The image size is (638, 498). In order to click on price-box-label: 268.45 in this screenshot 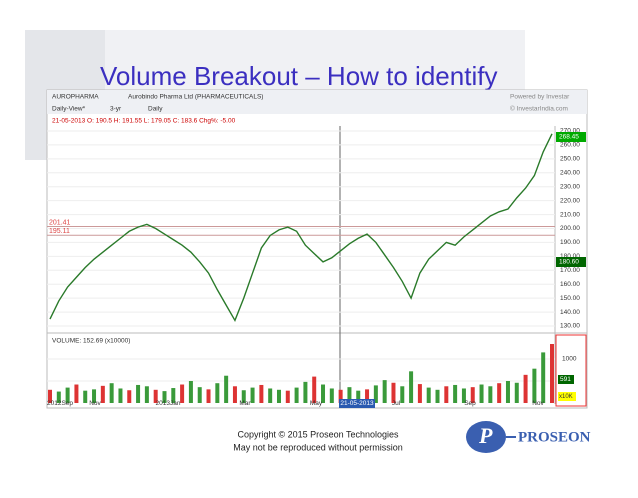, I will do `click(569, 137)`.